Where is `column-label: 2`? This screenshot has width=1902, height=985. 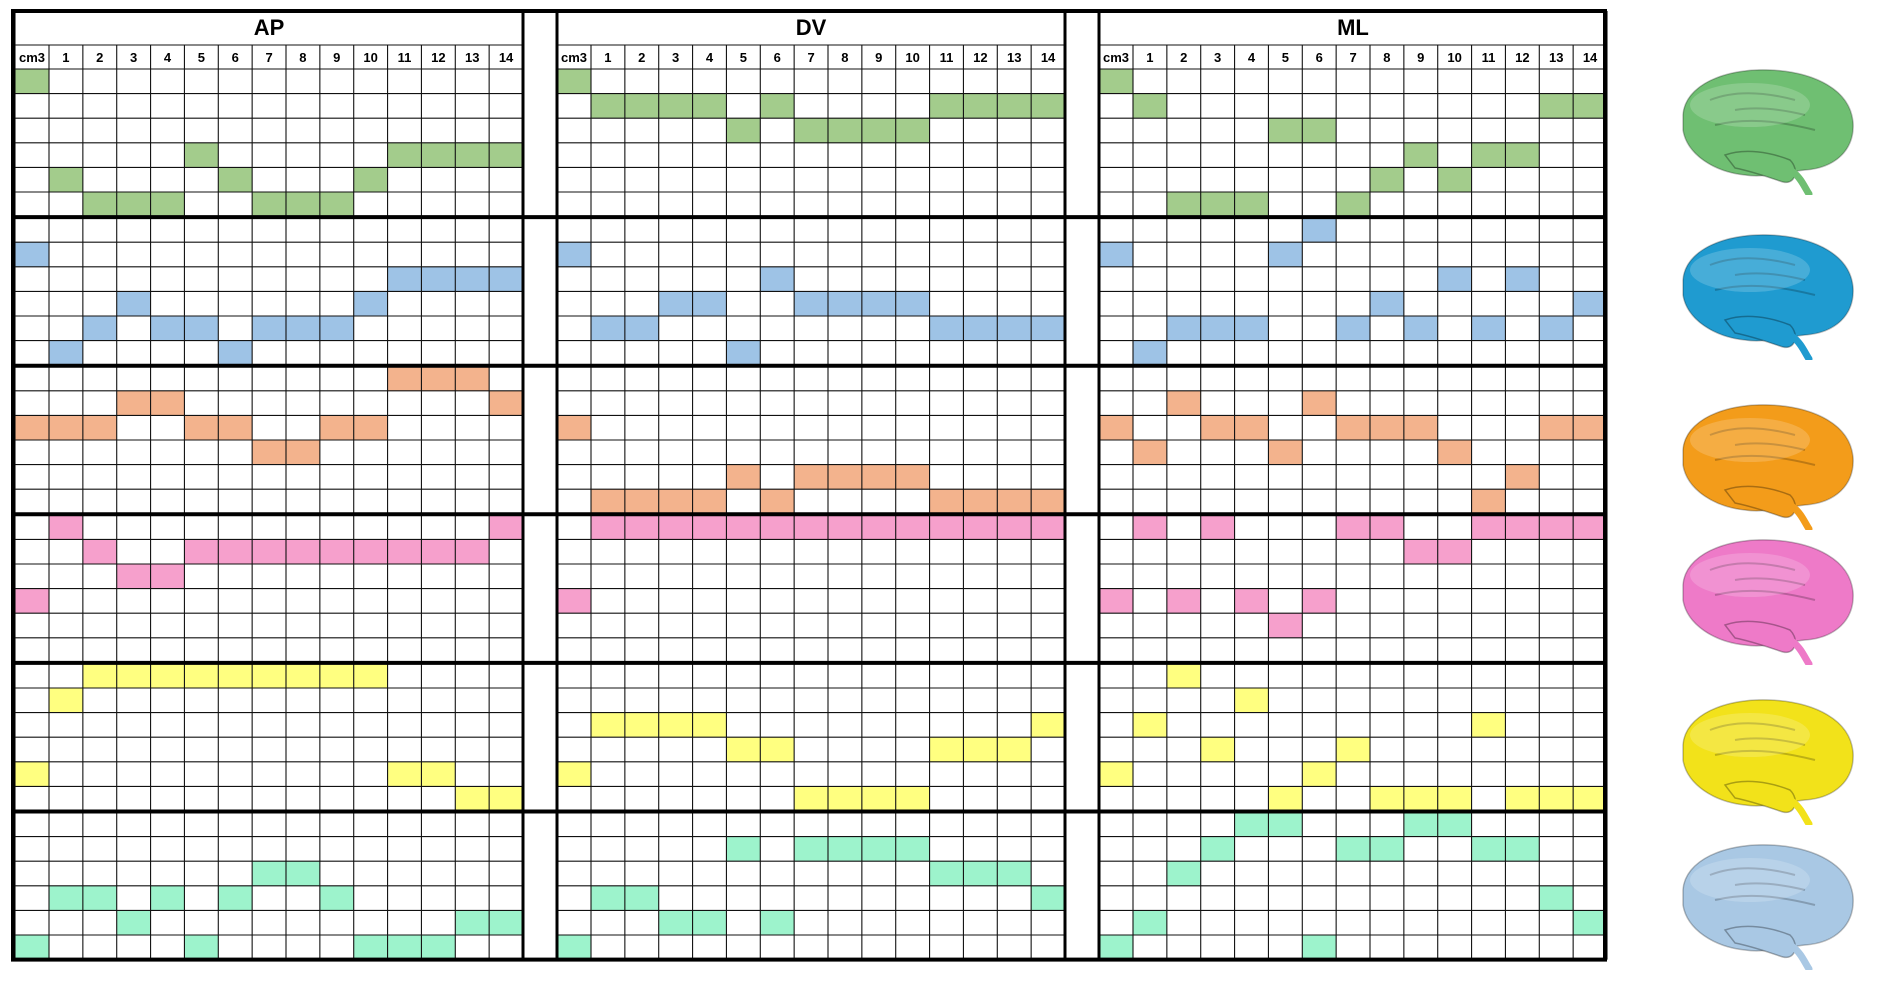 column-label: 2 is located at coordinates (99, 57).